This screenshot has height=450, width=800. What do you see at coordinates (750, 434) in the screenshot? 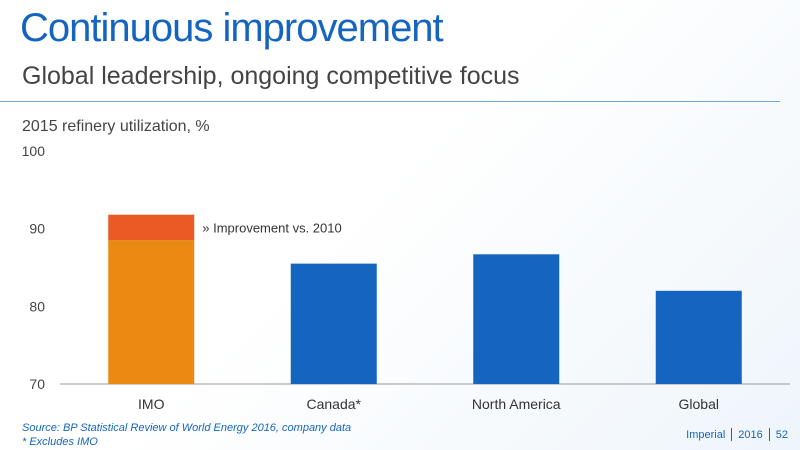
I see `footer-year: 2016` at bounding box center [750, 434].